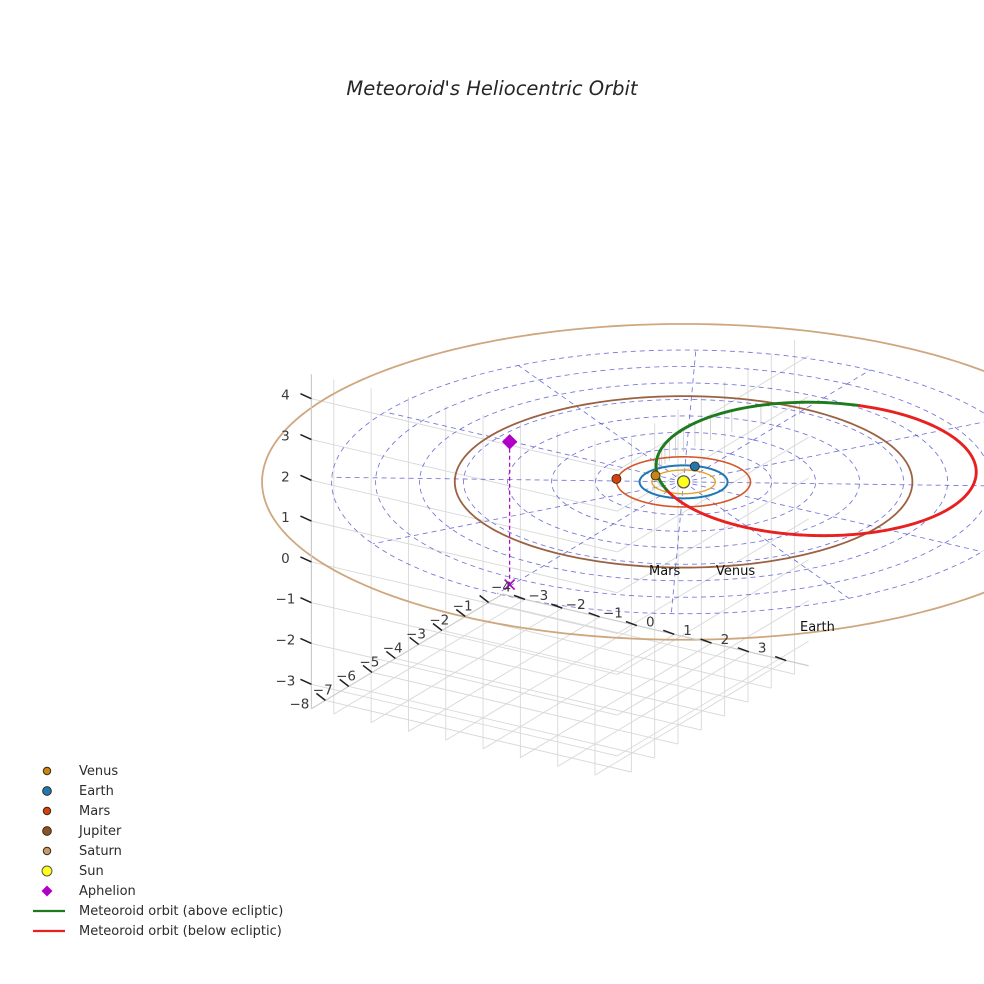 Image resolution: width=984 pixels, height=984 pixels. I want to click on y-tick-label: −2, so click(576, 605).